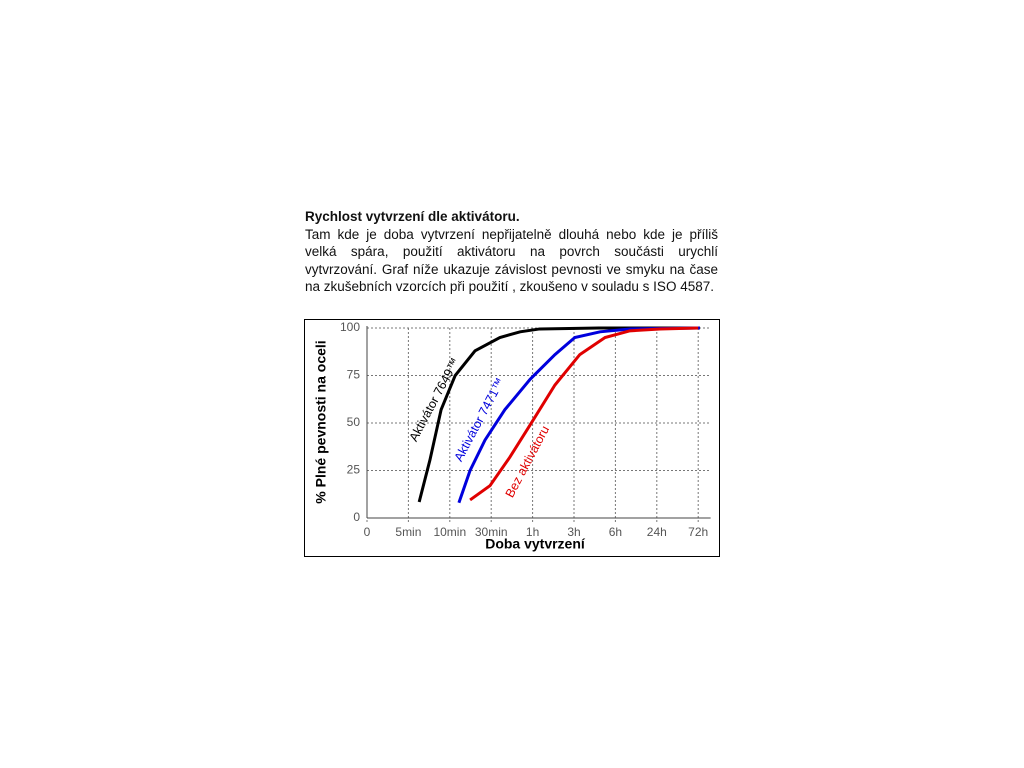  Describe the element at coordinates (449, 532) in the screenshot. I see `x-tick-label: 10min` at that location.